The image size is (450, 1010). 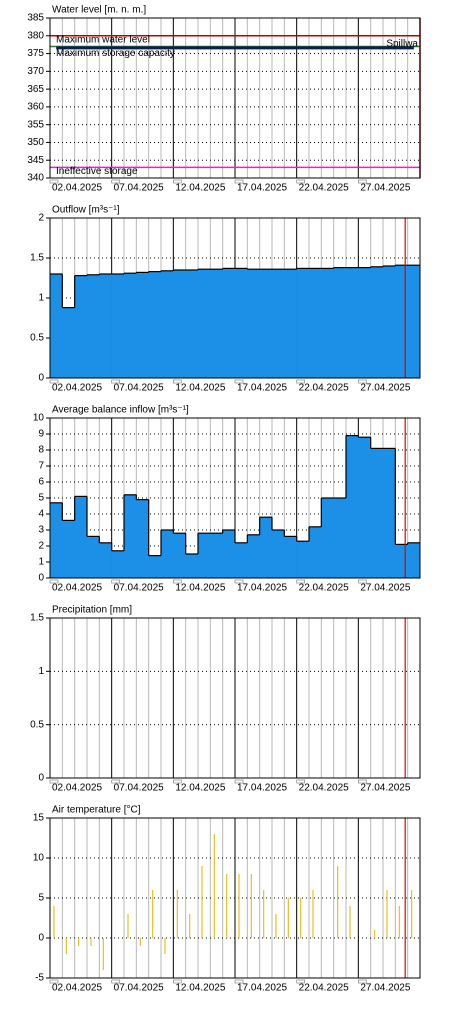 I want to click on chart-title: Air temperature [°C], so click(x=96, y=810).